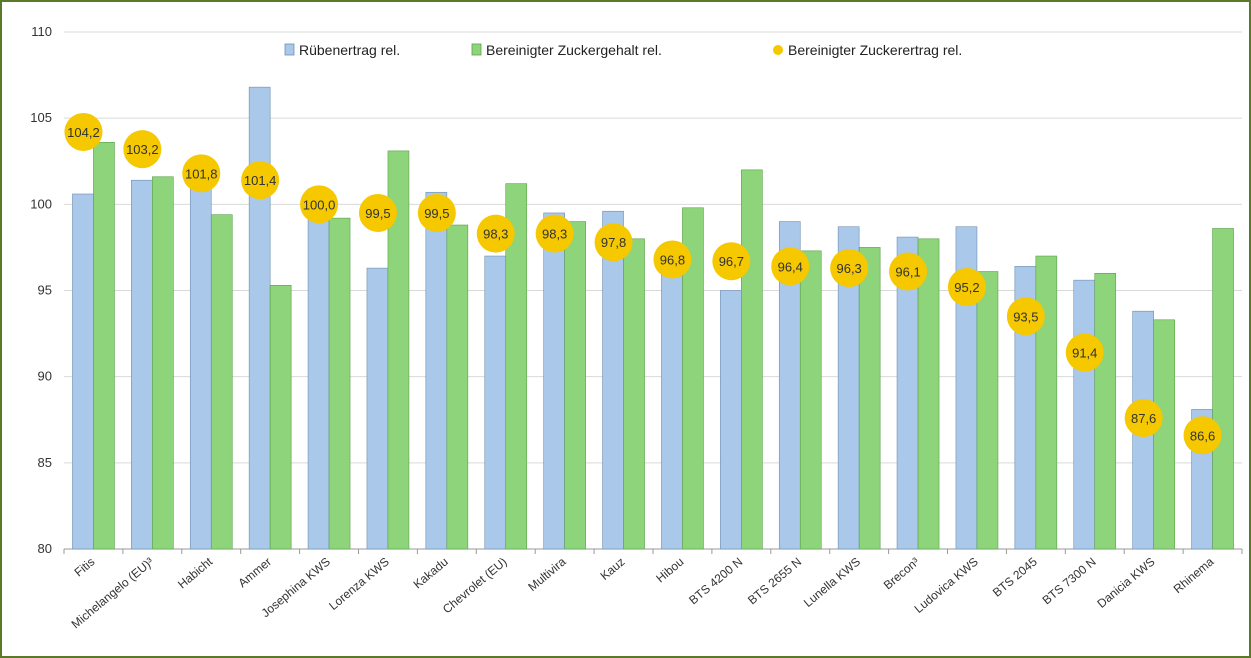  What do you see at coordinates (832, 582) in the screenshot?
I see `x-tick-label: Lunella KWS` at bounding box center [832, 582].